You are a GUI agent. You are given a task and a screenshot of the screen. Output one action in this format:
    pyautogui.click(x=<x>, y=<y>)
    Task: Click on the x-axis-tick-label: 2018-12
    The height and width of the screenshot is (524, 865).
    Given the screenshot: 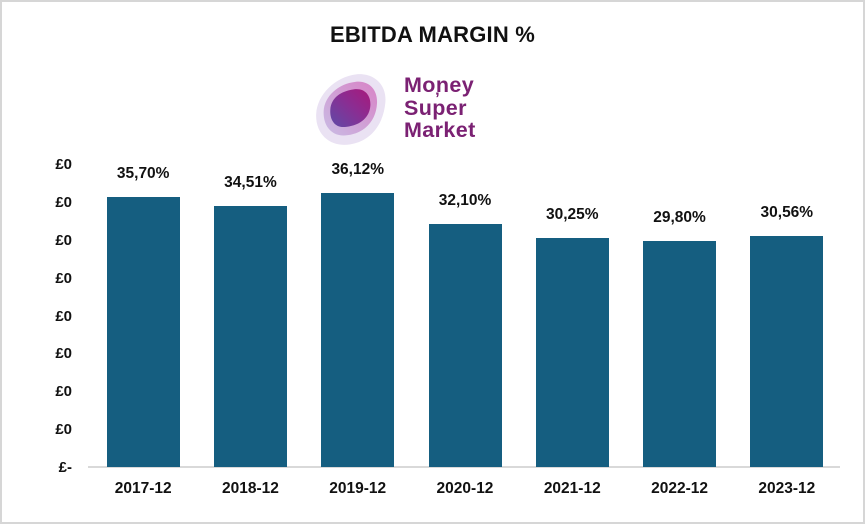 What is the action you would take?
    pyautogui.click(x=250, y=488)
    